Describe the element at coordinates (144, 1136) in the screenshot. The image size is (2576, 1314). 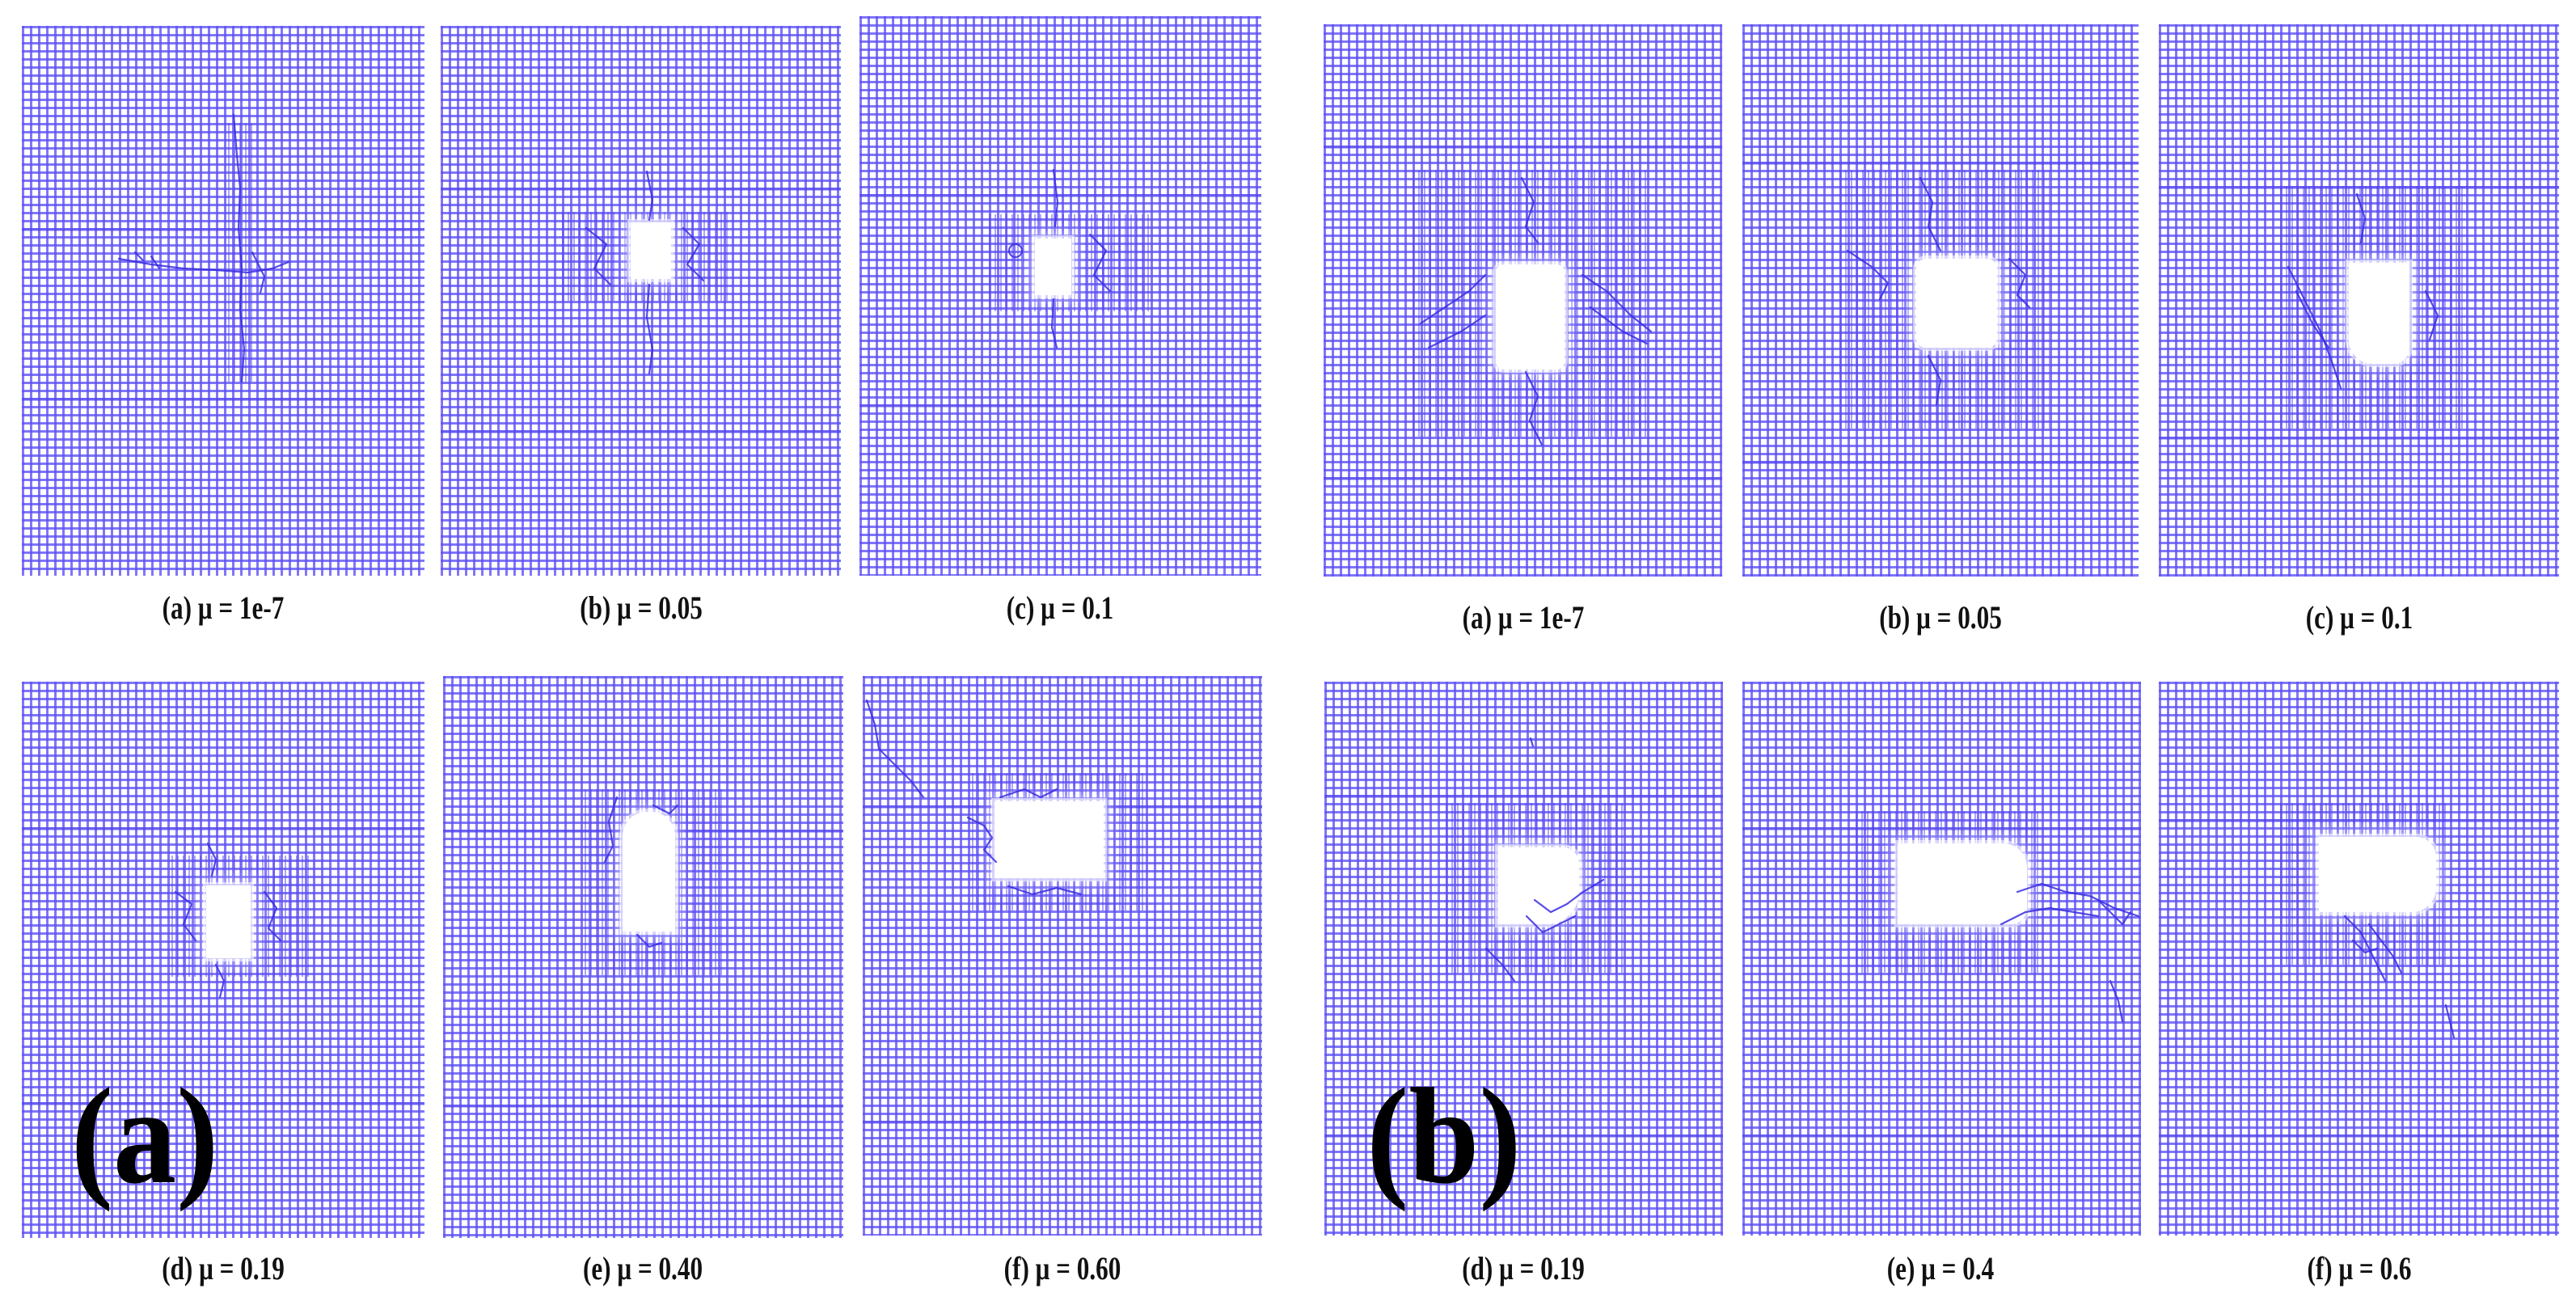
I see `group-label: (a)` at that location.